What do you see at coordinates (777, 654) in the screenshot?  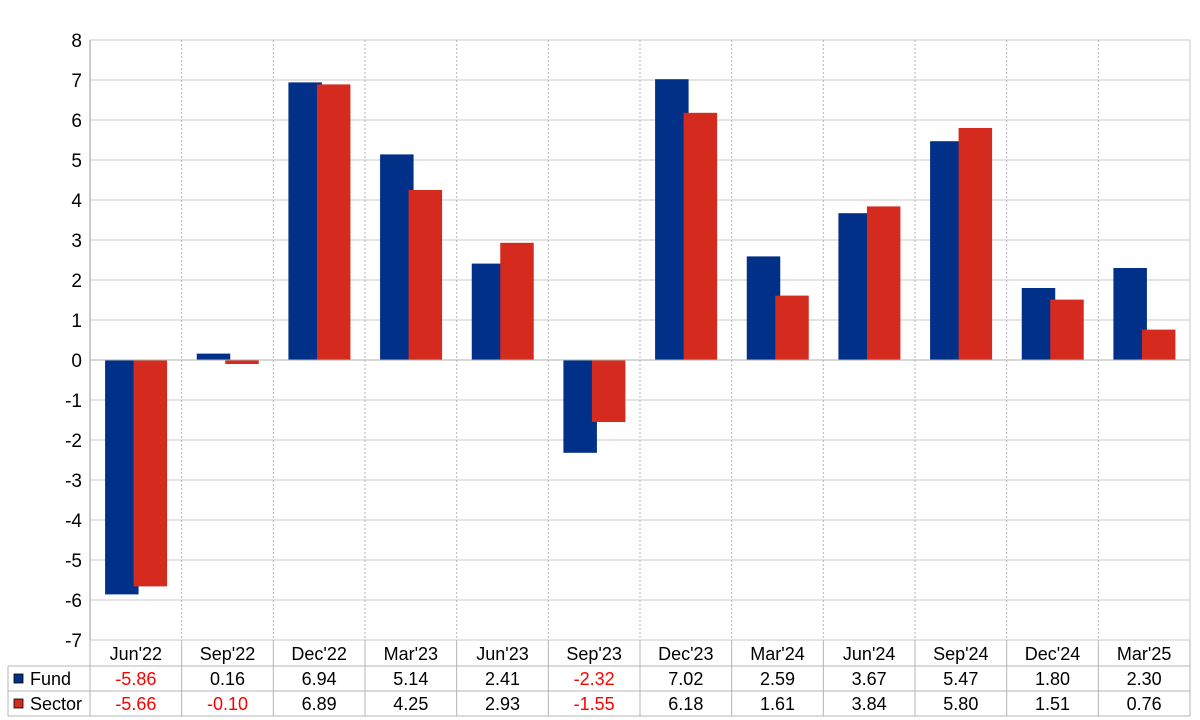 I see `x-tick-label: Mar'24` at bounding box center [777, 654].